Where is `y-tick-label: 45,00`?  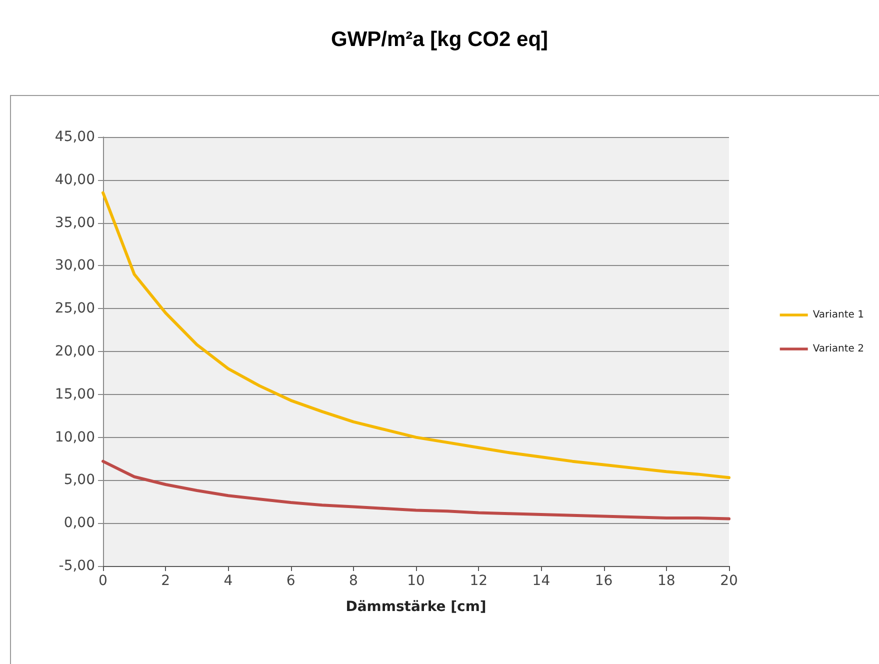 y-tick-label: 45,00 is located at coordinates (74, 137).